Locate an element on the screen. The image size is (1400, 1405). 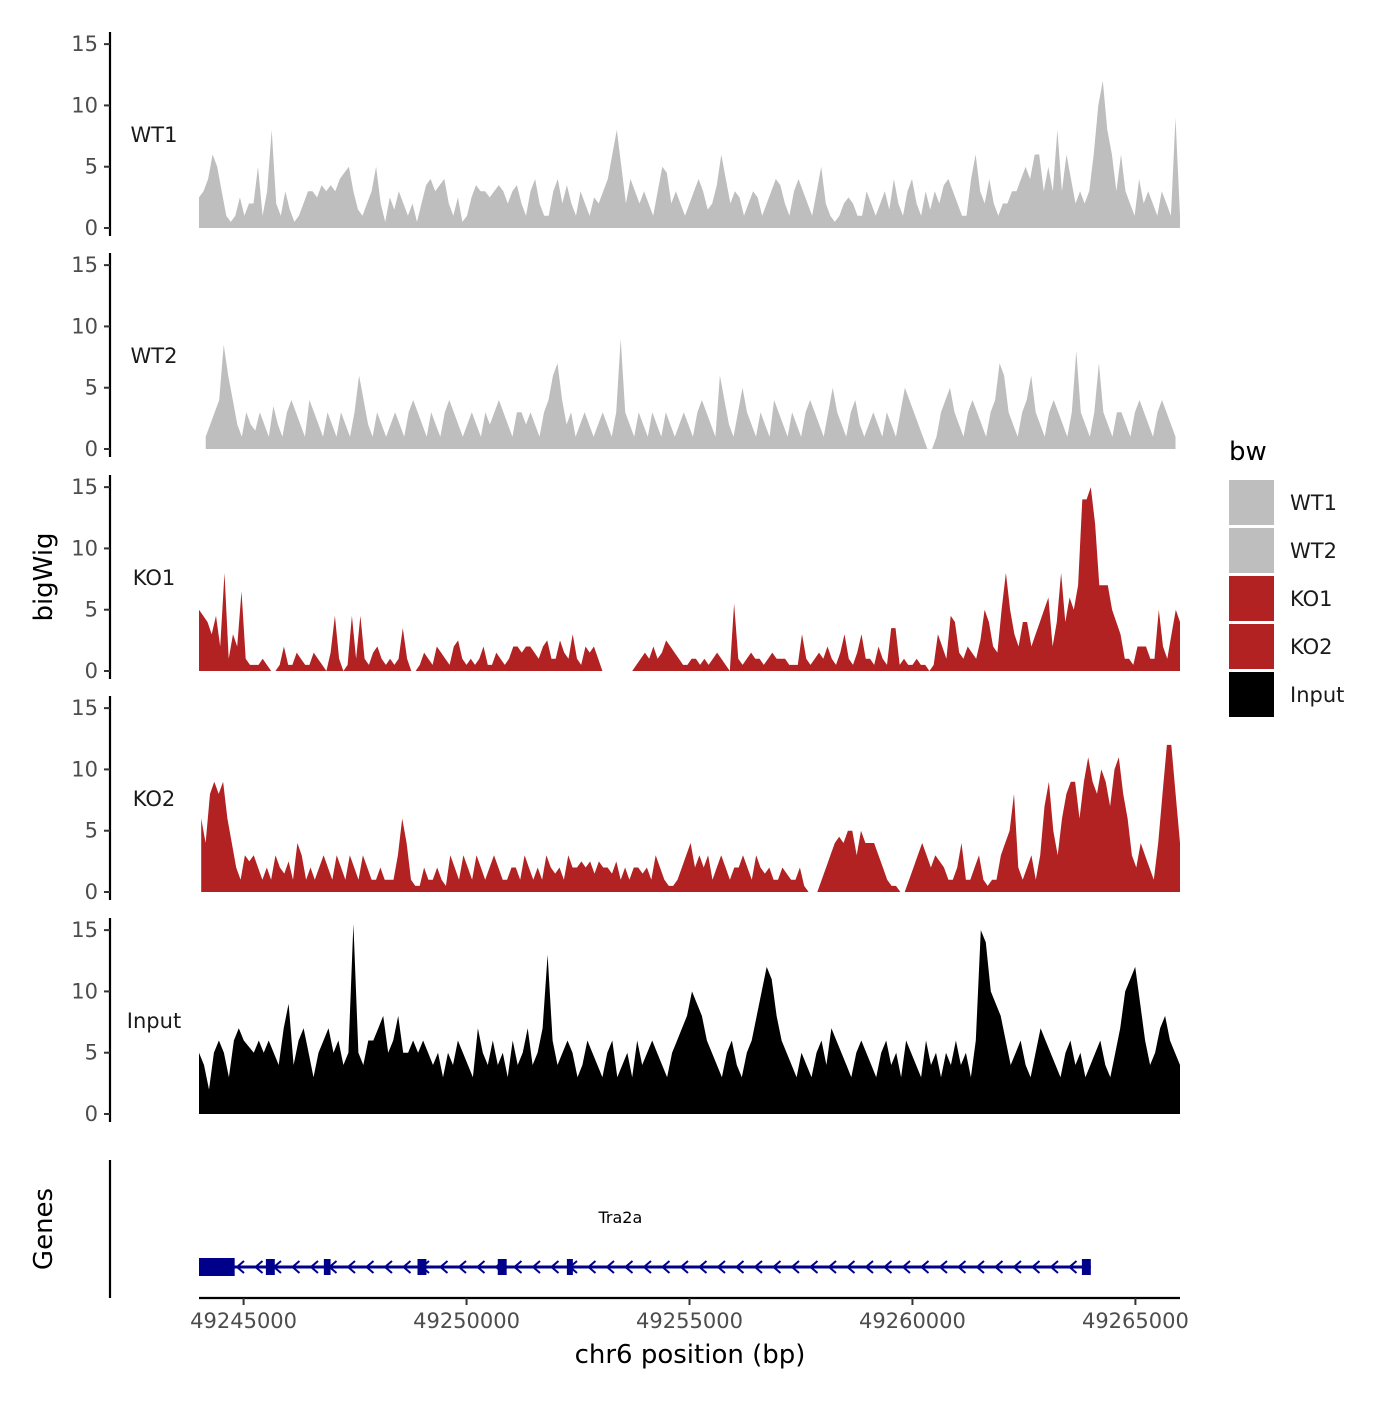
coverage-area-ko2 is located at coordinates (690, 818).